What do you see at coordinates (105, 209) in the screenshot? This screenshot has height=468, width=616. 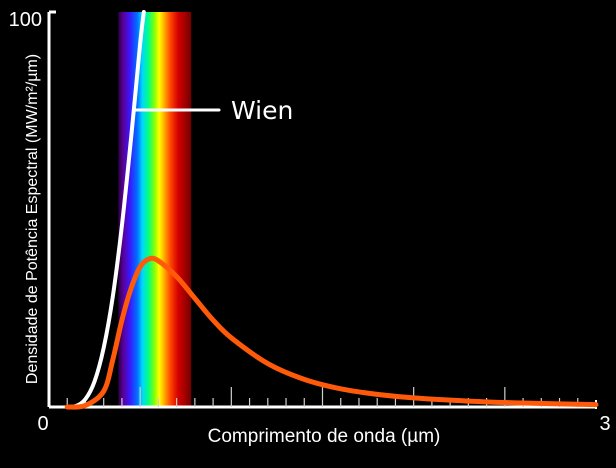 I see `series-line-wien` at bounding box center [105, 209].